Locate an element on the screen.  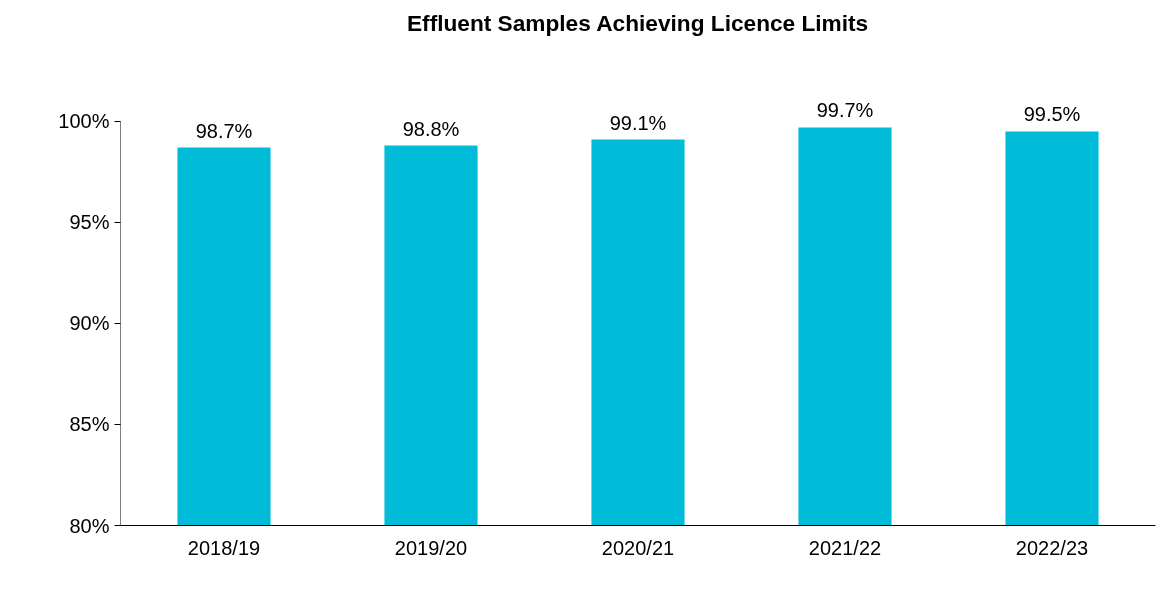
chart-title: Effluent Samples Achieving Licence Limits is located at coordinates (637, 22).